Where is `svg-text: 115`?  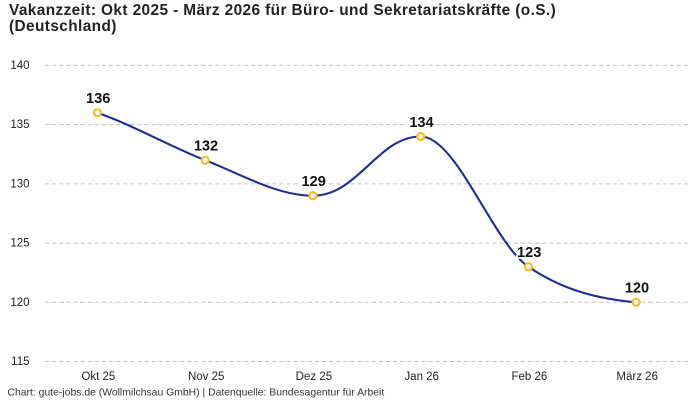
svg-text: 115 is located at coordinates (20, 362).